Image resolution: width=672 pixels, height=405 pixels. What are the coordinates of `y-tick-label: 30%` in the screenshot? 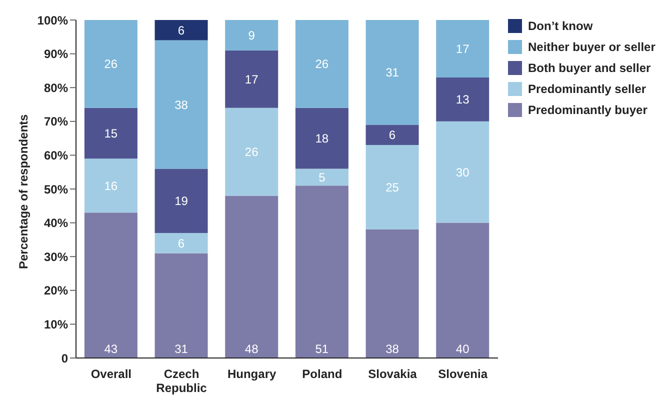 It's located at (56, 257).